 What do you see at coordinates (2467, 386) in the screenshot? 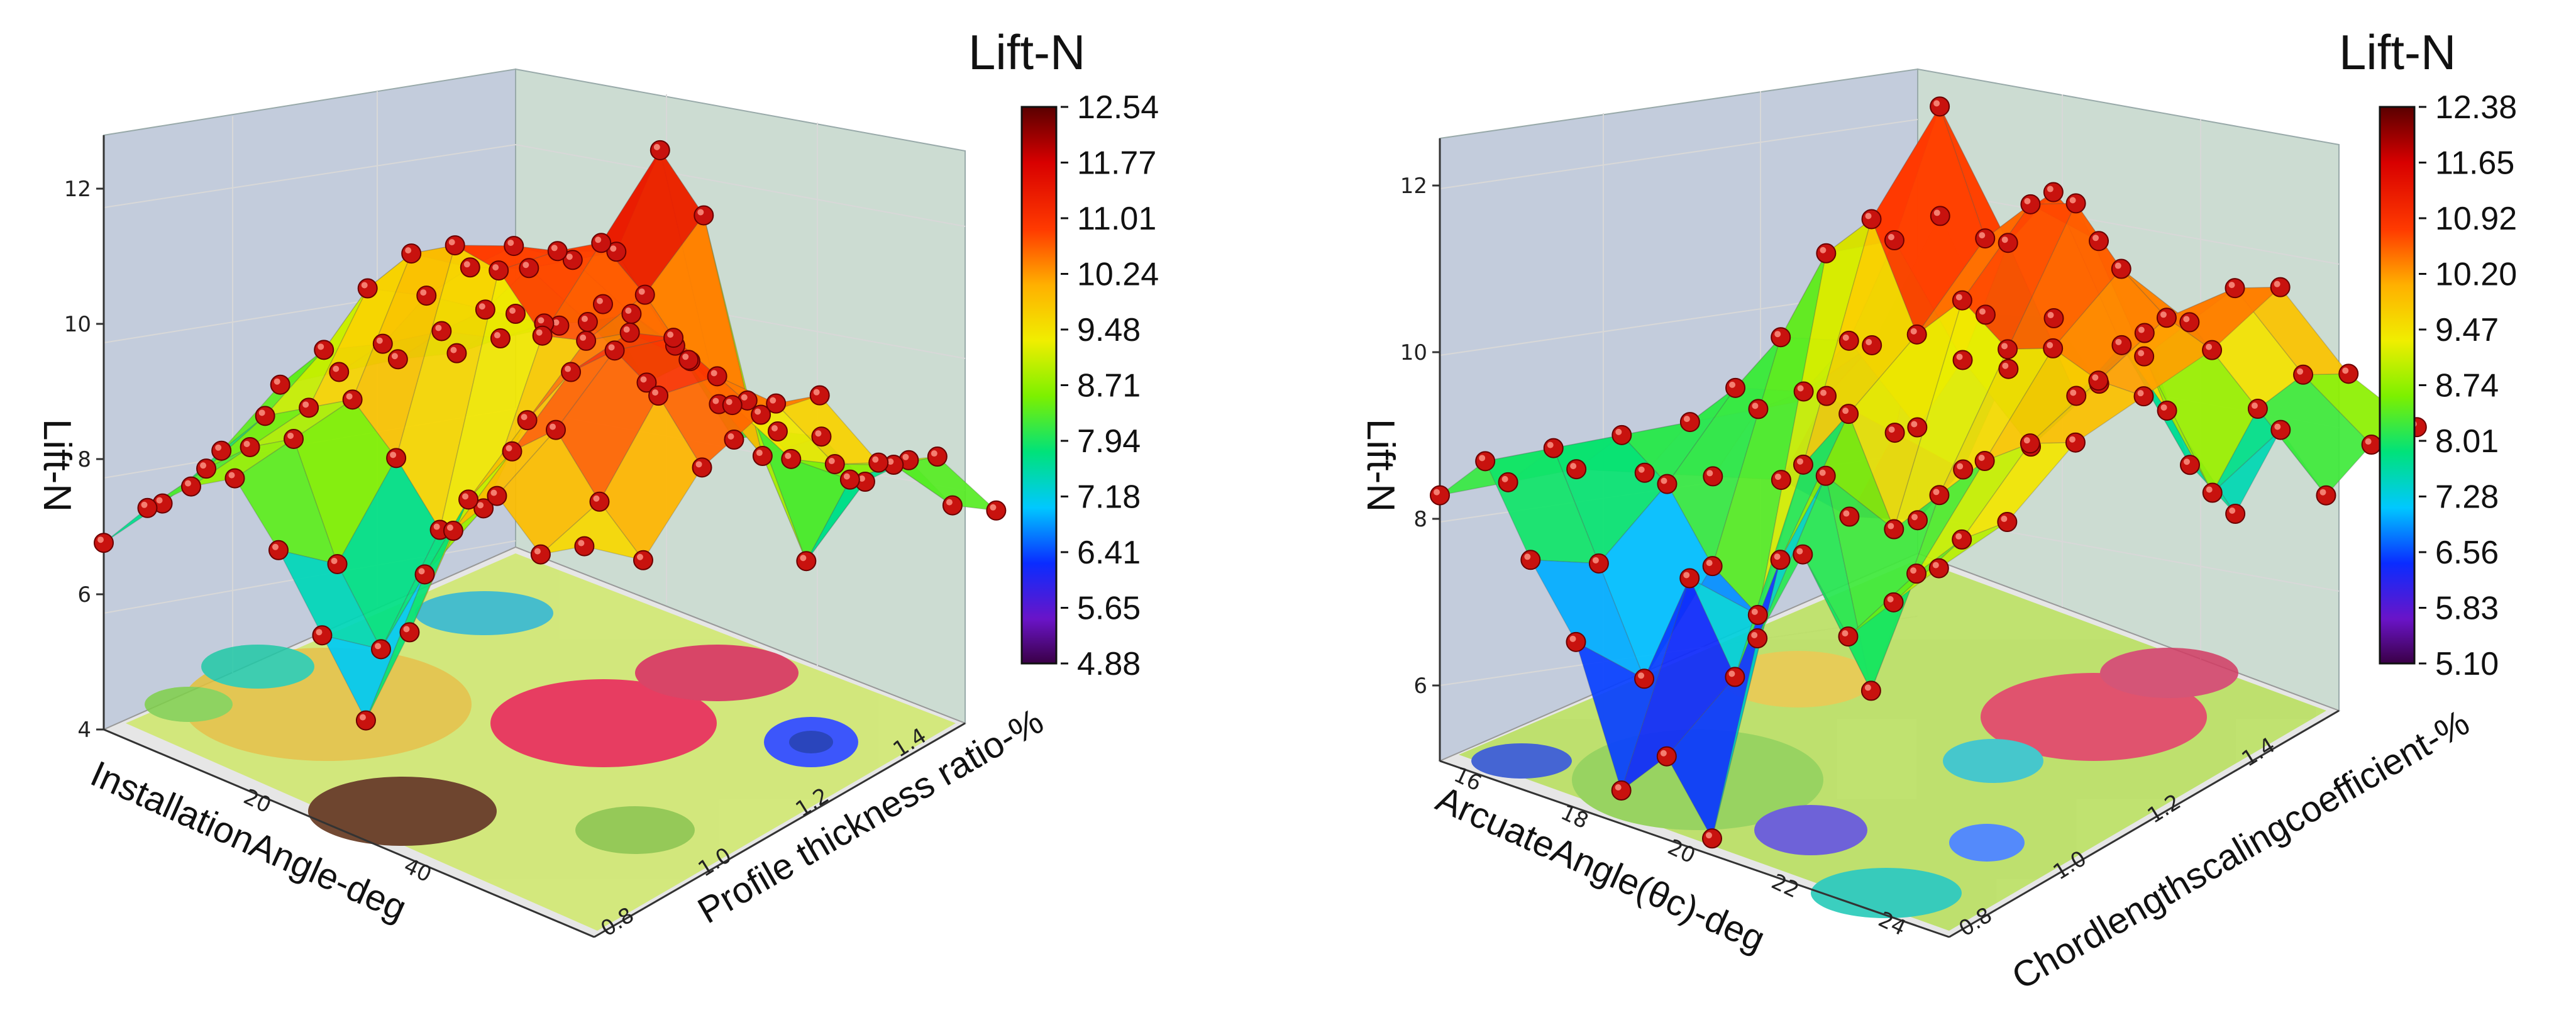
I see `colorbar-tick-label: 8.74` at bounding box center [2467, 386].